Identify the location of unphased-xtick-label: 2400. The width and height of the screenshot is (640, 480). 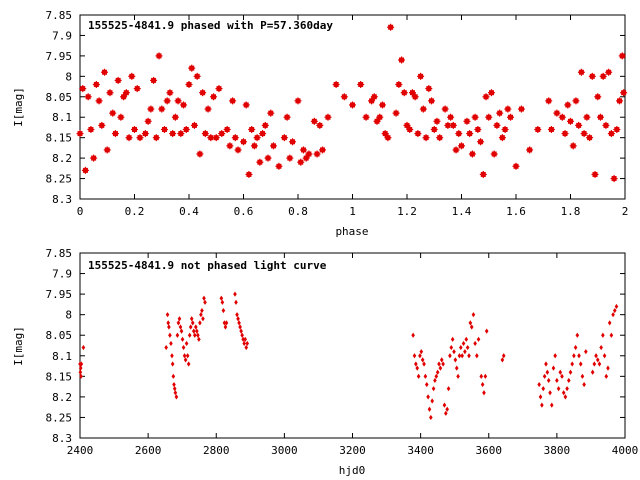
(80, 450).